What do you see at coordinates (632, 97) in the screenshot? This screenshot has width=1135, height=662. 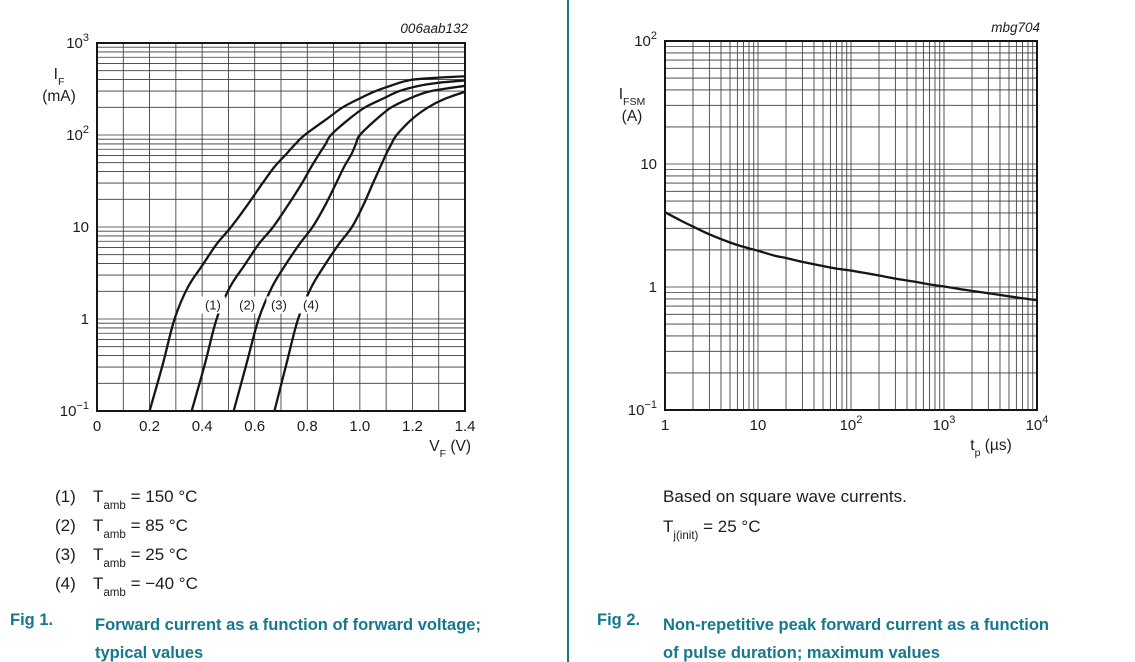 I see `fig2-y-axis-symbol: IFSM` at bounding box center [632, 97].